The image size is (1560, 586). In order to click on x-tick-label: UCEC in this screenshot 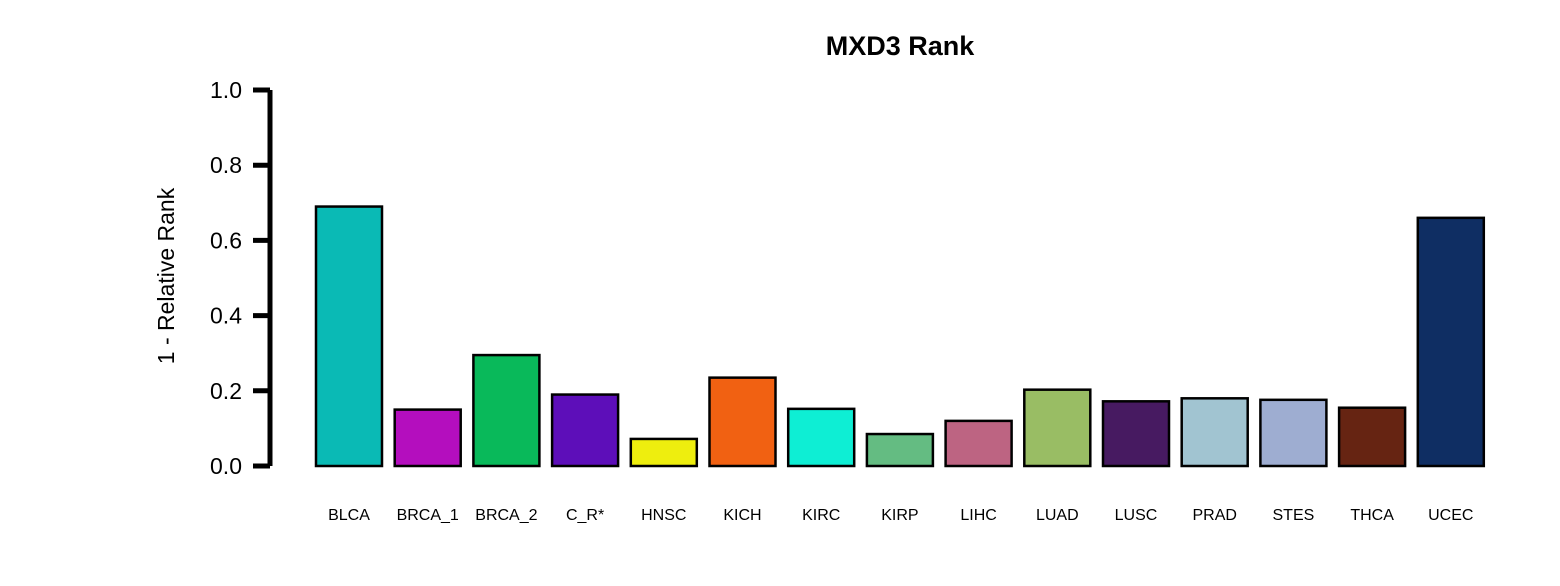, I will do `click(1450, 515)`.